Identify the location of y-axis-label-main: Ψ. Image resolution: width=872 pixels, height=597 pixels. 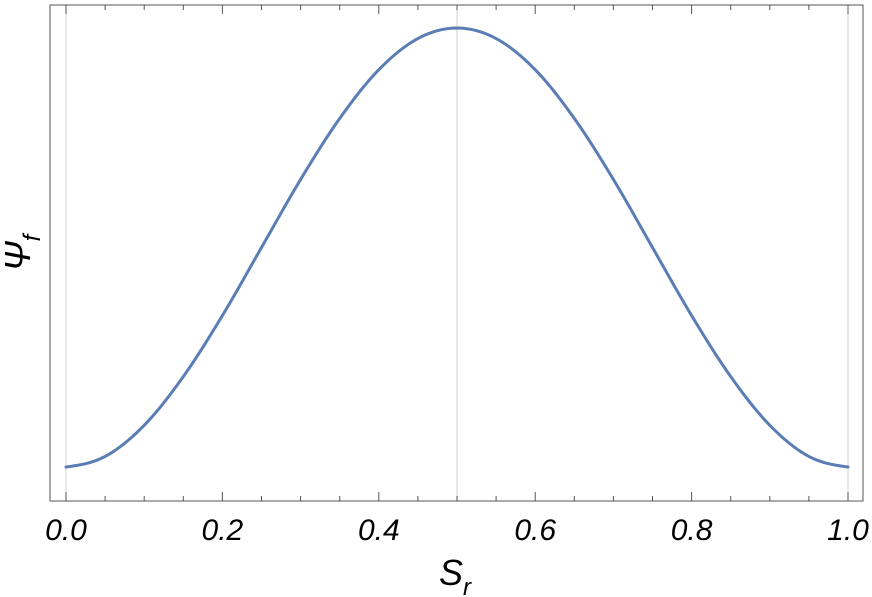
(19, 255).